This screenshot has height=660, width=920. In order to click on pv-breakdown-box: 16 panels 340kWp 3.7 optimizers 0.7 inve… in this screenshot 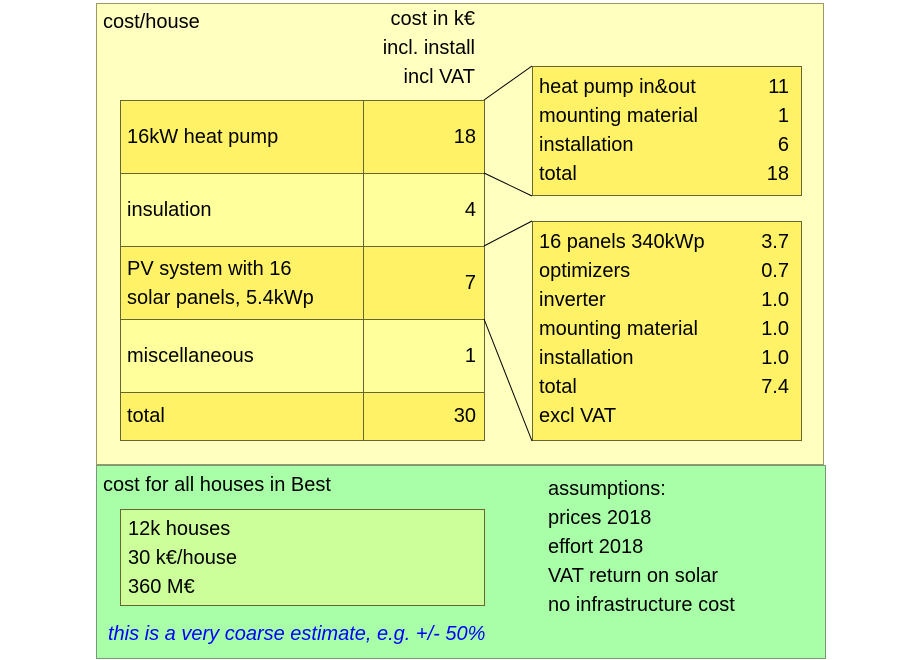, I will do `click(667, 331)`.